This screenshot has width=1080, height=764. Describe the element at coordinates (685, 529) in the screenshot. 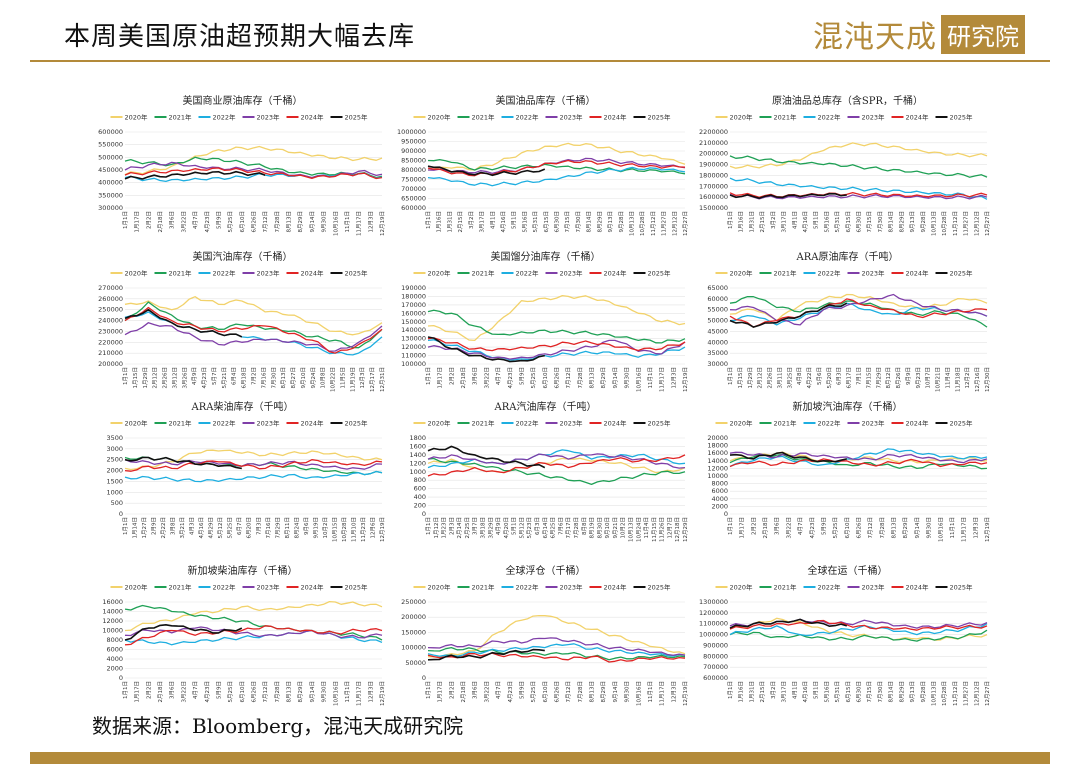

I see `x-tick-label: 12月29日` at that location.